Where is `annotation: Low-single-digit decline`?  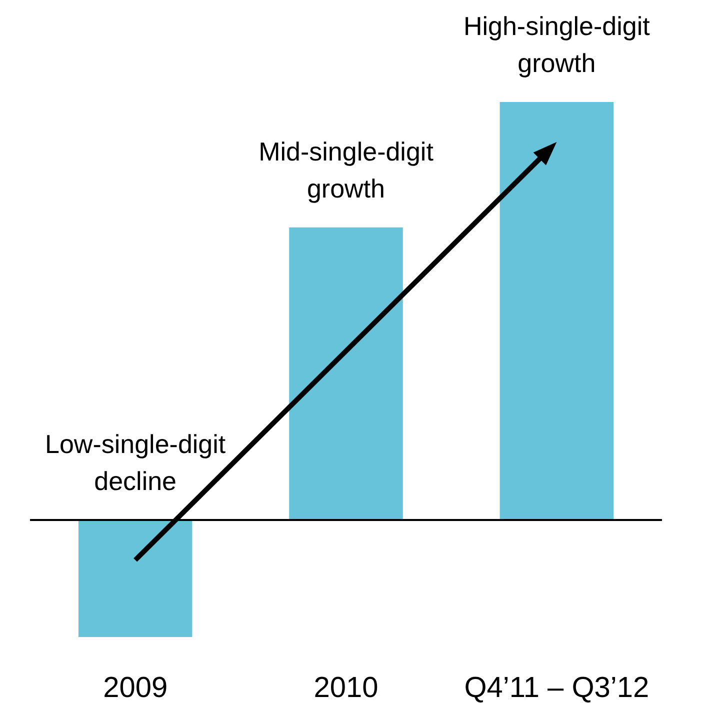
annotation: Low-single-digit decline is located at coordinates (135, 462).